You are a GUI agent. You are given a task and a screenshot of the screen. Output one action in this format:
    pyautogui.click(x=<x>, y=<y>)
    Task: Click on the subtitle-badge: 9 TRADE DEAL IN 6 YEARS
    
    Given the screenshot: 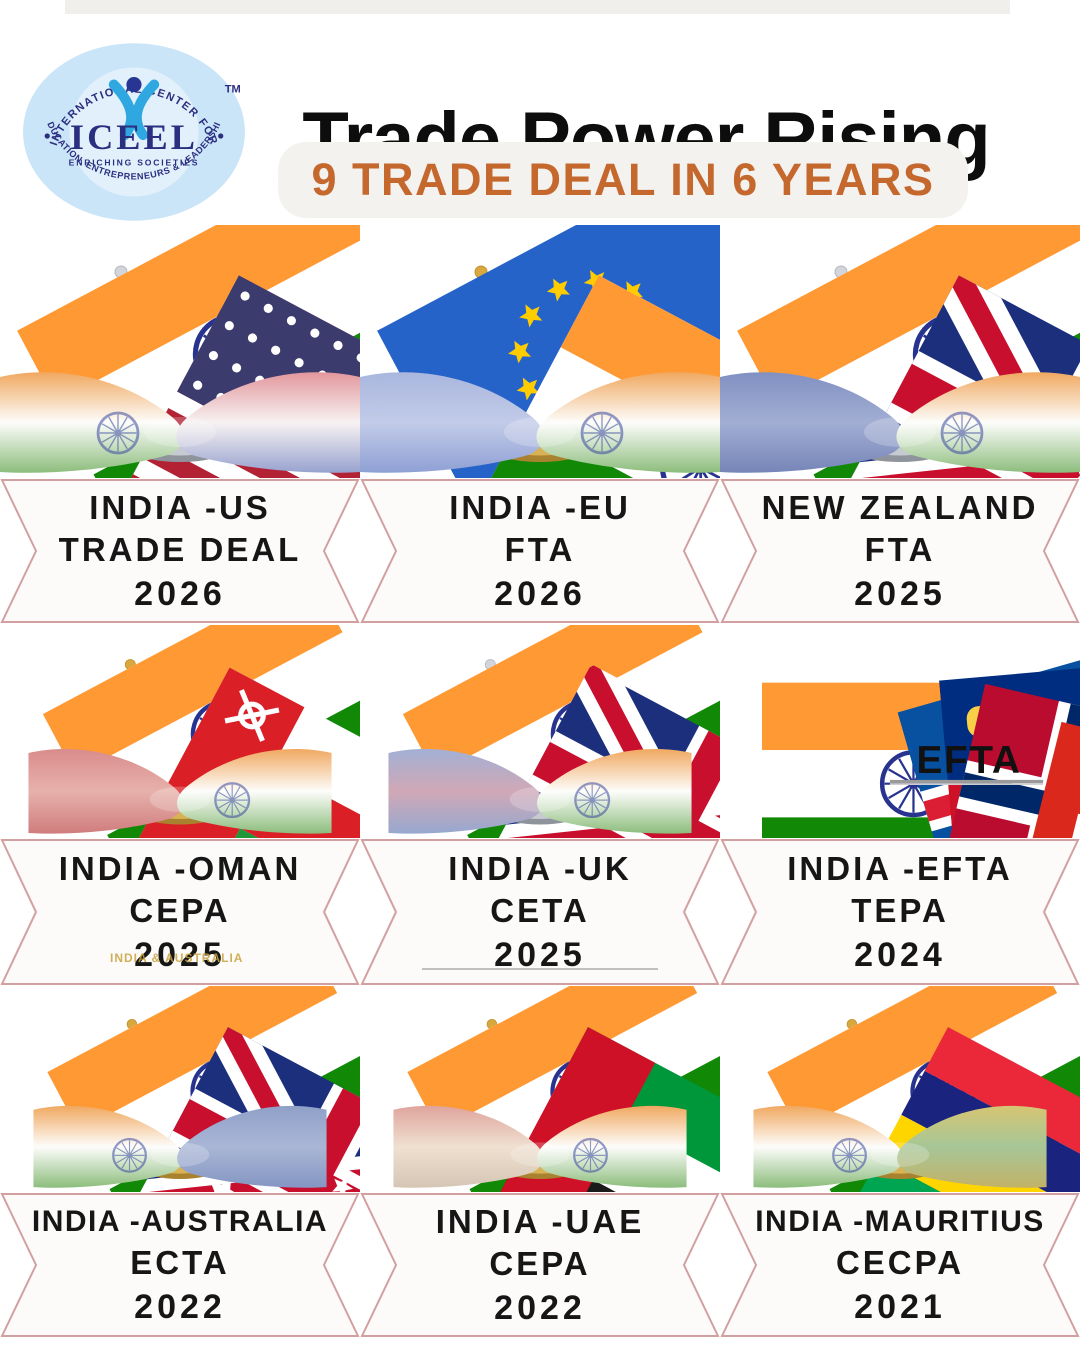 What is the action you would take?
    pyautogui.click(x=623, y=180)
    